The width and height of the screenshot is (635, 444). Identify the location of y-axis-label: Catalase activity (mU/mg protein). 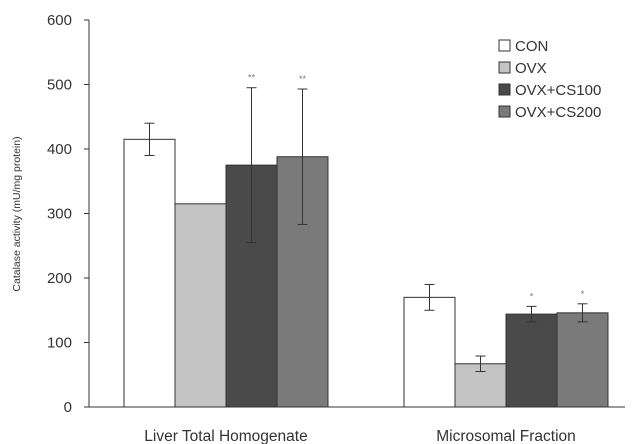
(17, 213).